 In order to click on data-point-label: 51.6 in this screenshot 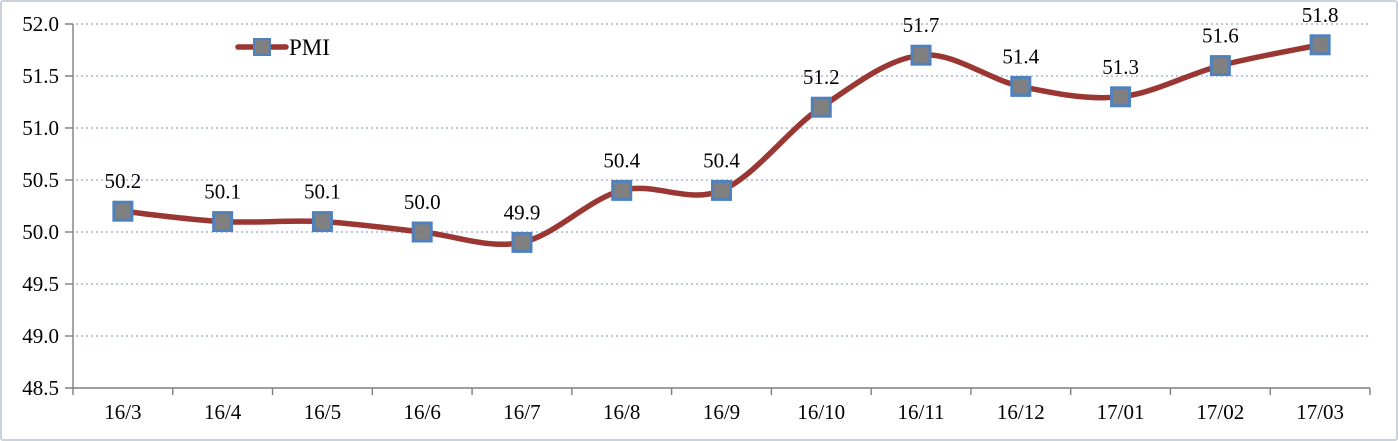, I will do `click(1220, 36)`.